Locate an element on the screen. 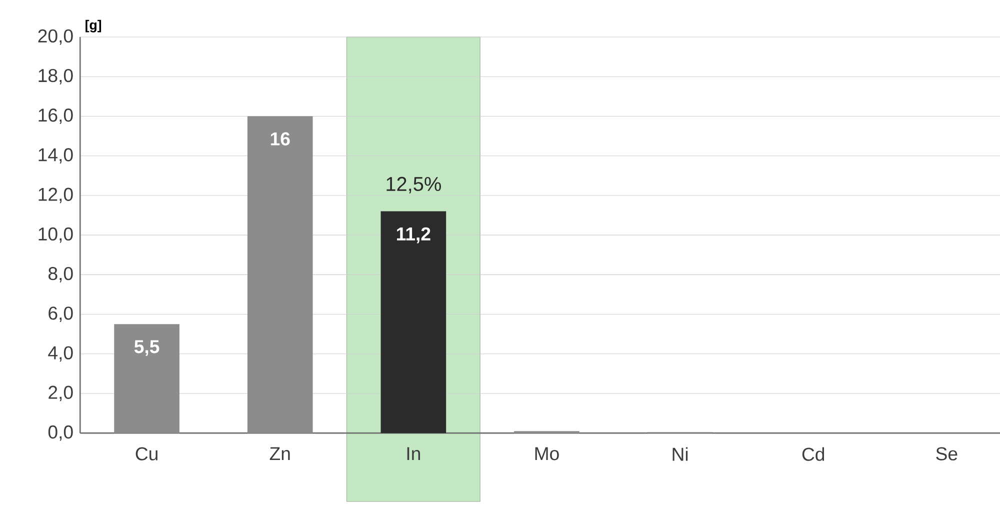  y-tick-label: 12,0 is located at coordinates (55, 196).